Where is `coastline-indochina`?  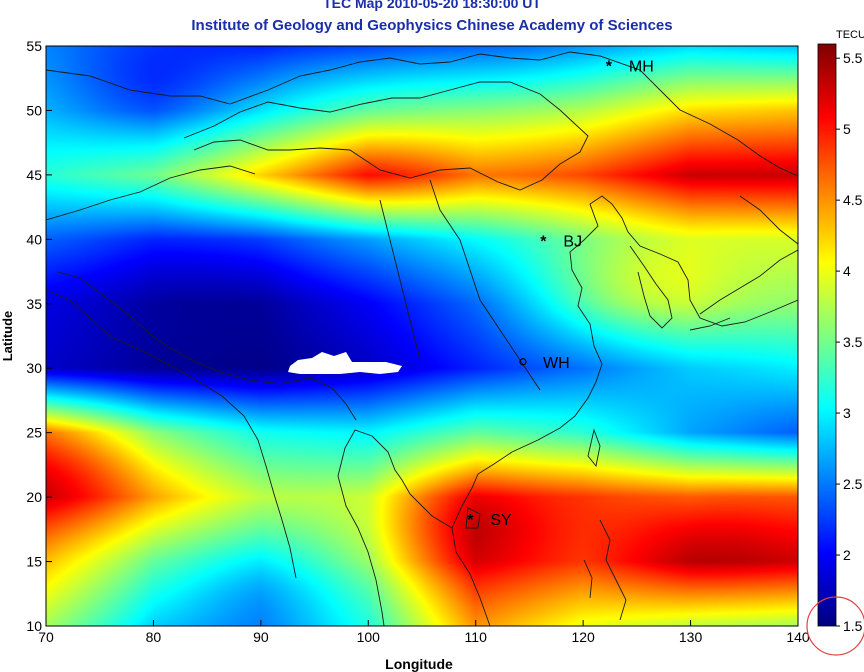
coastline-indochina is located at coordinates (395, 527).